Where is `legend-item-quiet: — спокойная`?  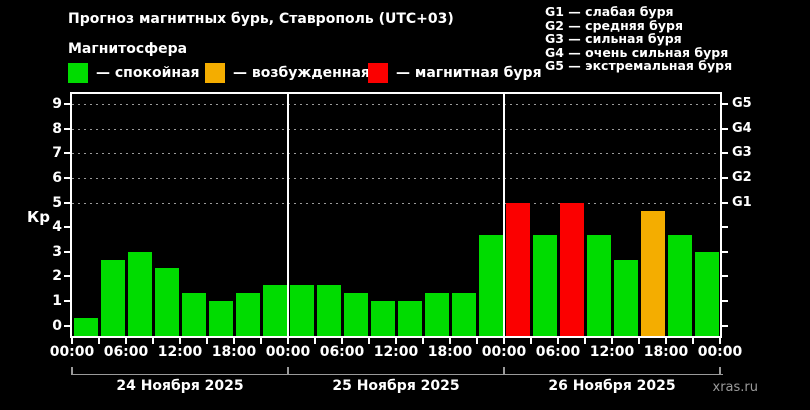
legend-item-quiet: — спокойная is located at coordinates (134, 73).